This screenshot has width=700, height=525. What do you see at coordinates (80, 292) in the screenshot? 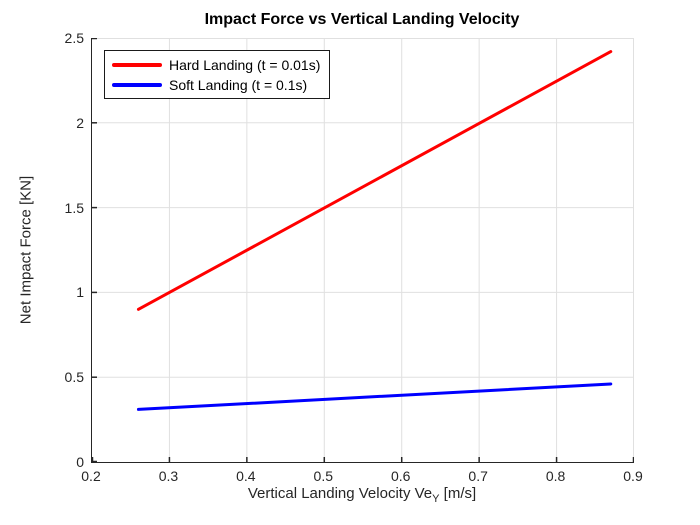
I see `y-tick-label: 1` at bounding box center [80, 292].